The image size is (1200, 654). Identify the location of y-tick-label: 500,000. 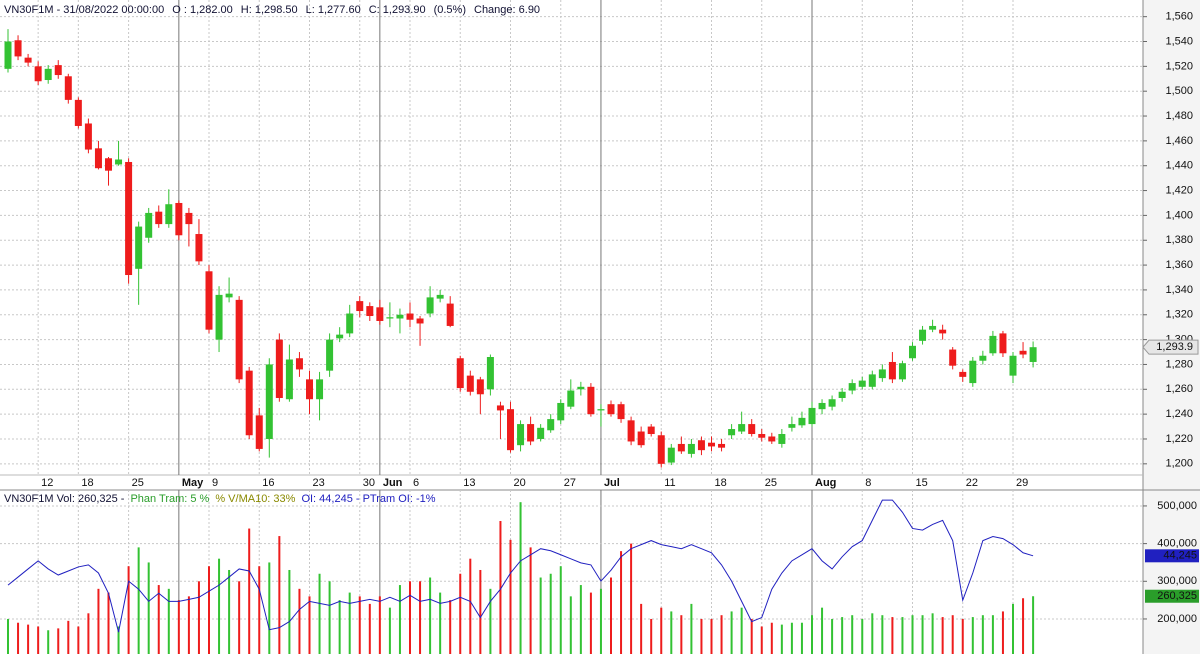
(1177, 506).